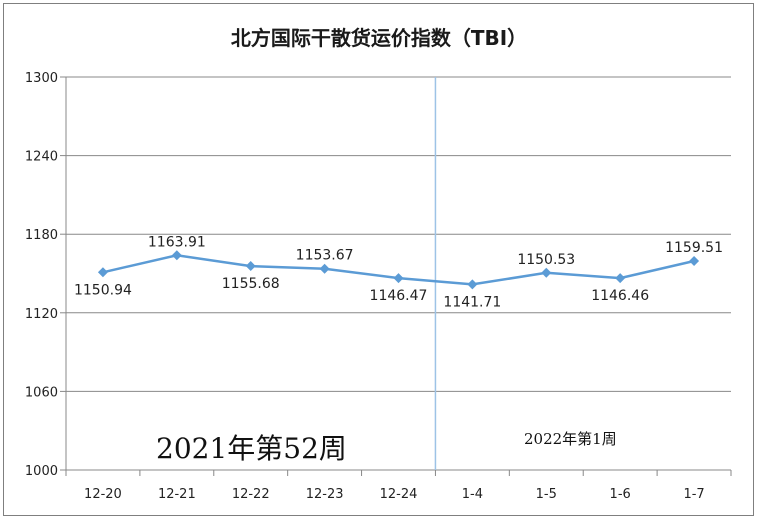  What do you see at coordinates (472, 302) in the screenshot?
I see `data-label: 1141.71` at bounding box center [472, 302].